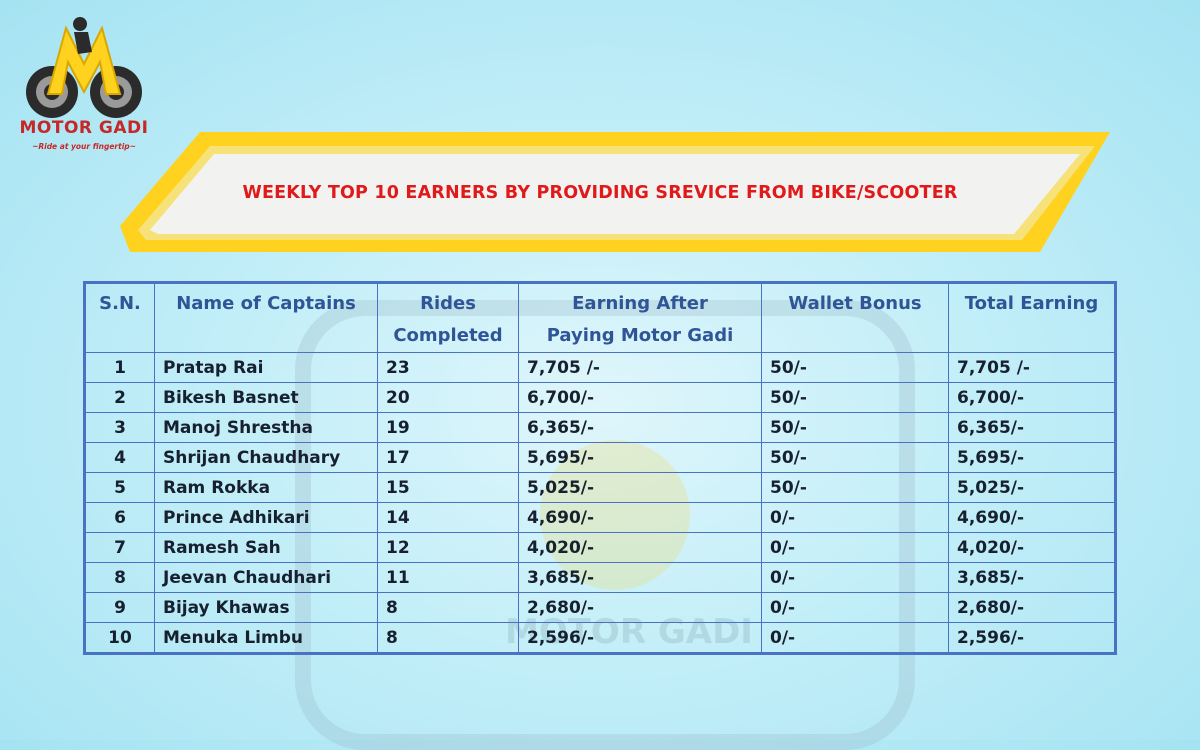 The width and height of the screenshot is (1200, 750). Describe the element at coordinates (448, 577) in the screenshot. I see `cell-rides: 11` at that location.